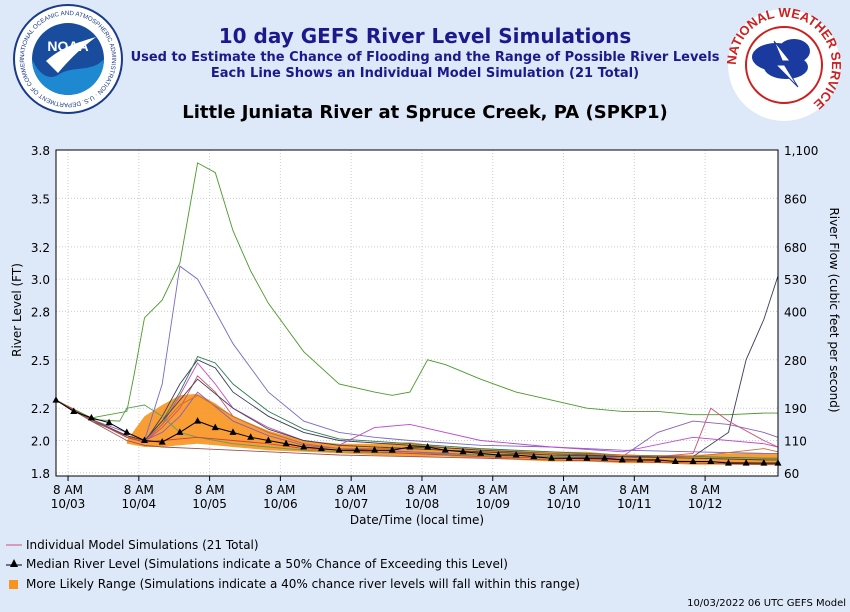 Image resolution: width=850 pixels, height=612 pixels. What do you see at coordinates (417, 520) in the screenshot?
I see `x-axis-label: Date/Time (local time)` at bounding box center [417, 520].